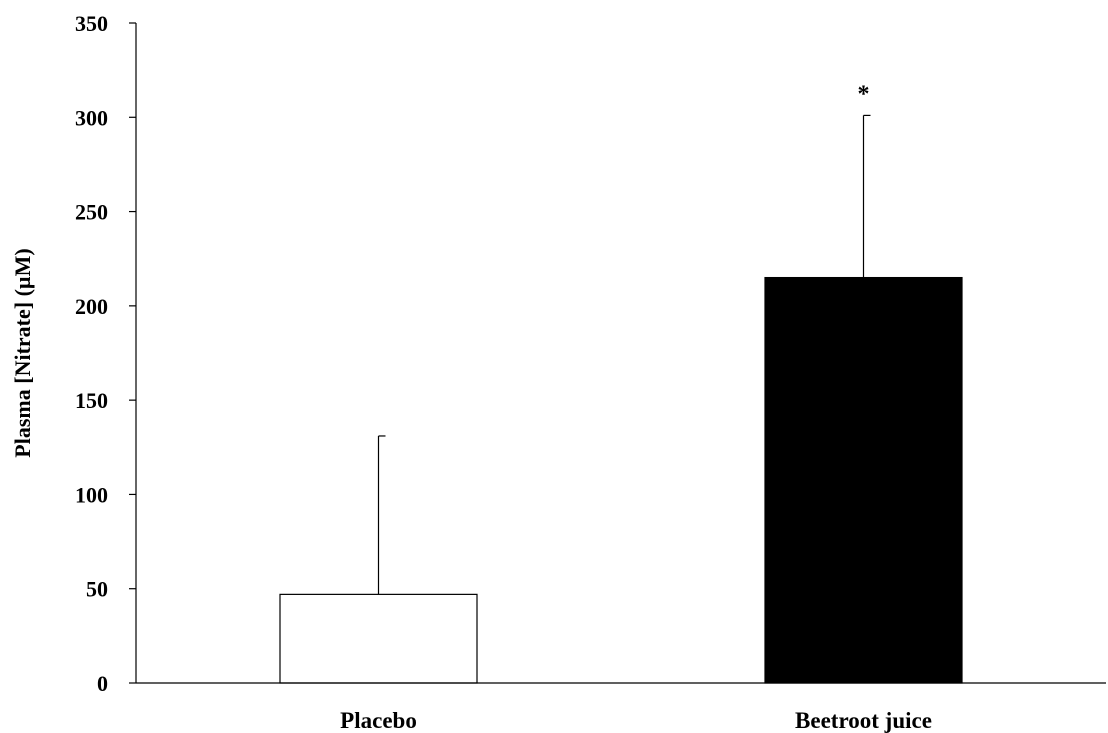  What do you see at coordinates (102, 683) in the screenshot?
I see `y-tick-label: 0` at bounding box center [102, 683].